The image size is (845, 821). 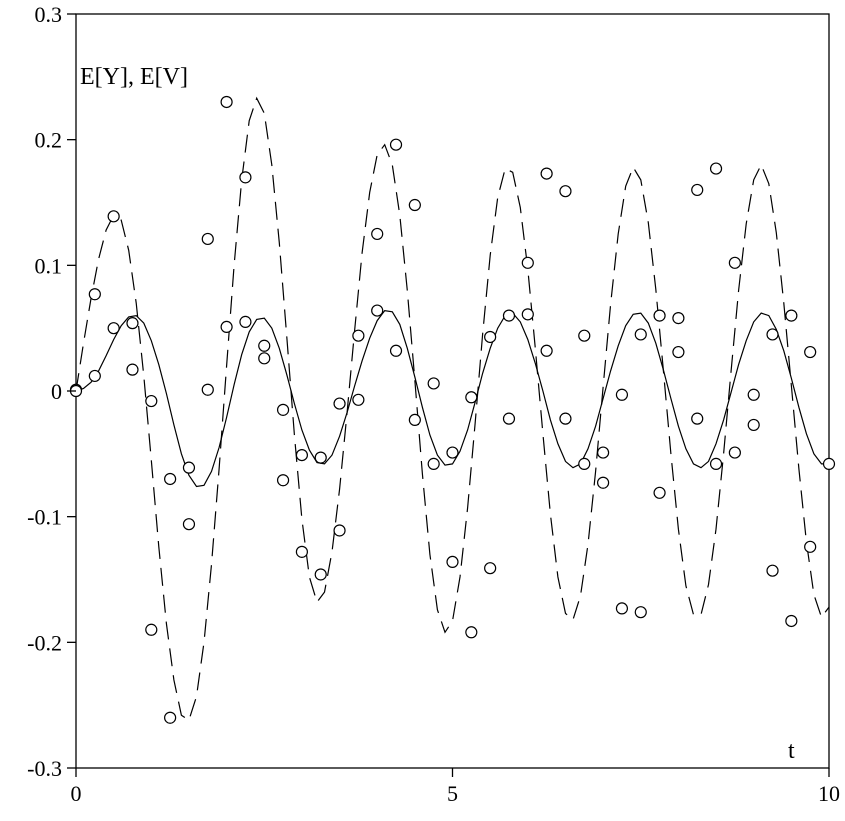 I want to click on x-tick-label: 0, so click(x=76, y=793).